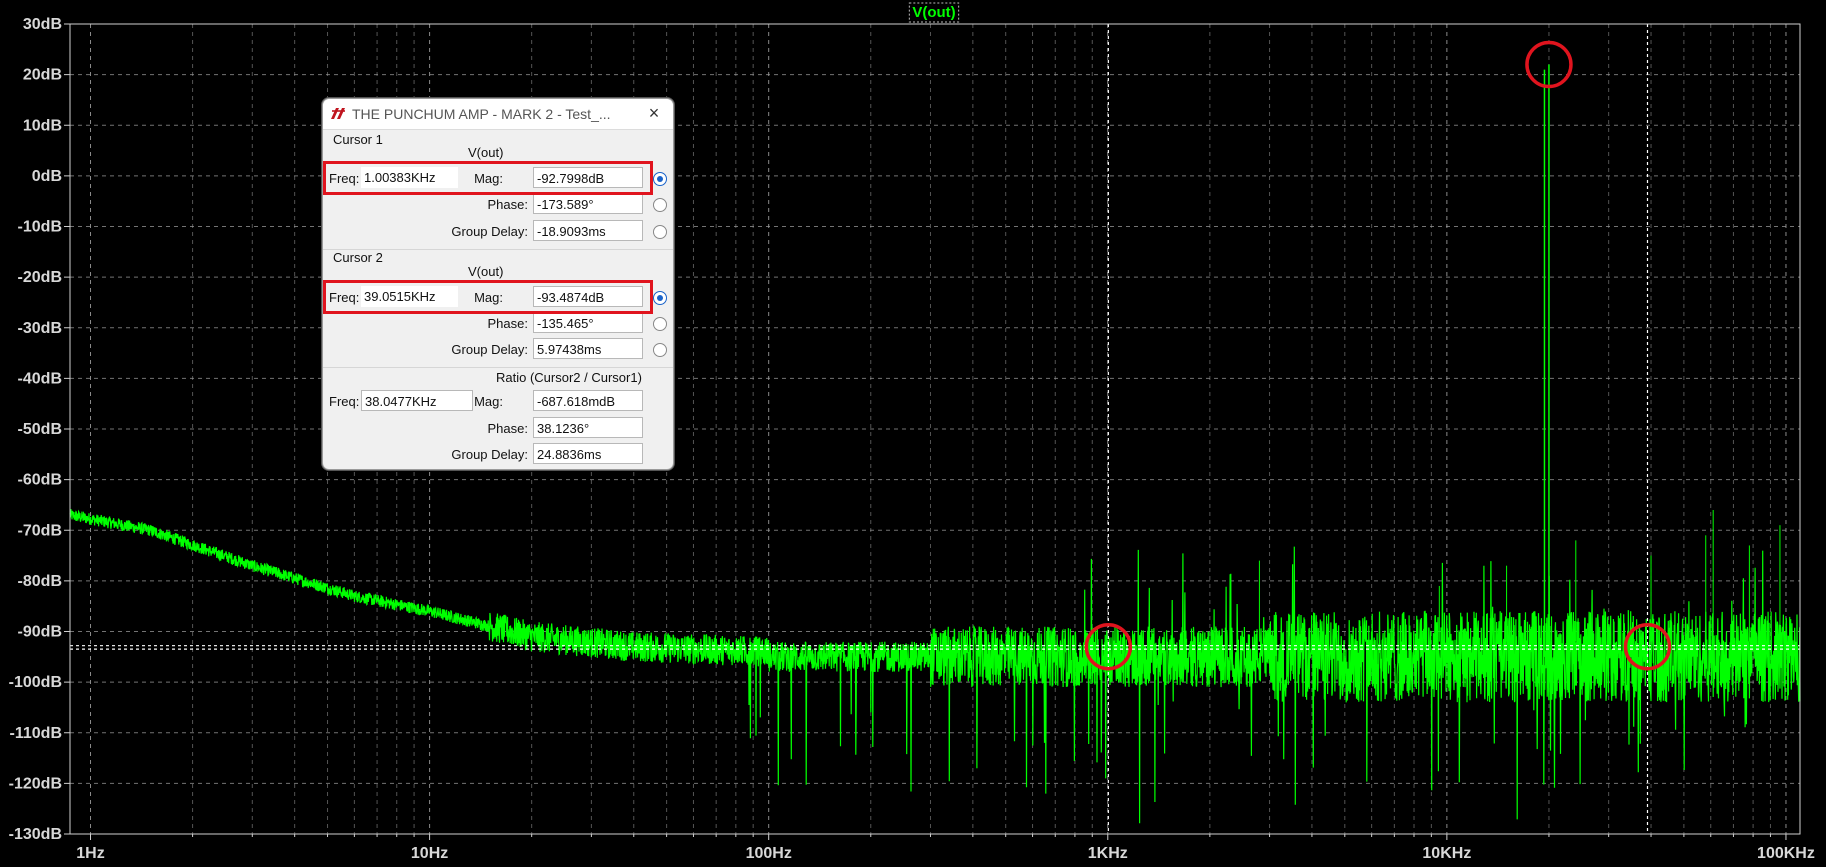 This screenshot has height=867, width=1826. Describe the element at coordinates (488, 297) in the screenshot. I see `cursor2-mag-label: Mag:` at that location.